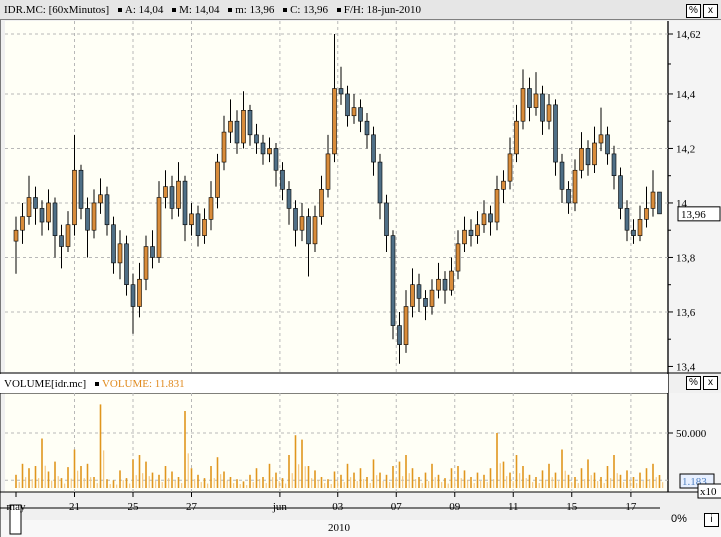 The height and width of the screenshot is (537, 721). What do you see at coordinates (15, 519) in the screenshot?
I see `scroll-thumb` at bounding box center [15, 519].